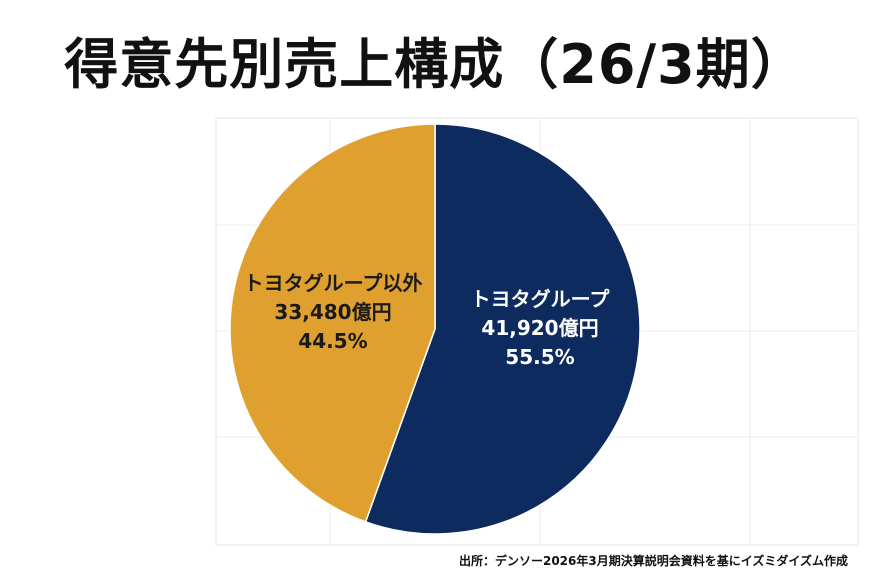 The image size is (870, 583). Describe the element at coordinates (435, 64) in the screenshot. I see `chart-title: 得意先別売上構成（26/3期）` at that location.